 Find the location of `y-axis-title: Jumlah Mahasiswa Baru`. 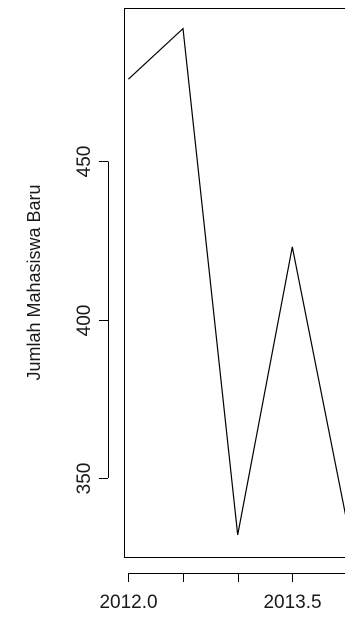

y-axis-title: Jumlah Mahasiswa Baru is located at coordinates (34, 282).